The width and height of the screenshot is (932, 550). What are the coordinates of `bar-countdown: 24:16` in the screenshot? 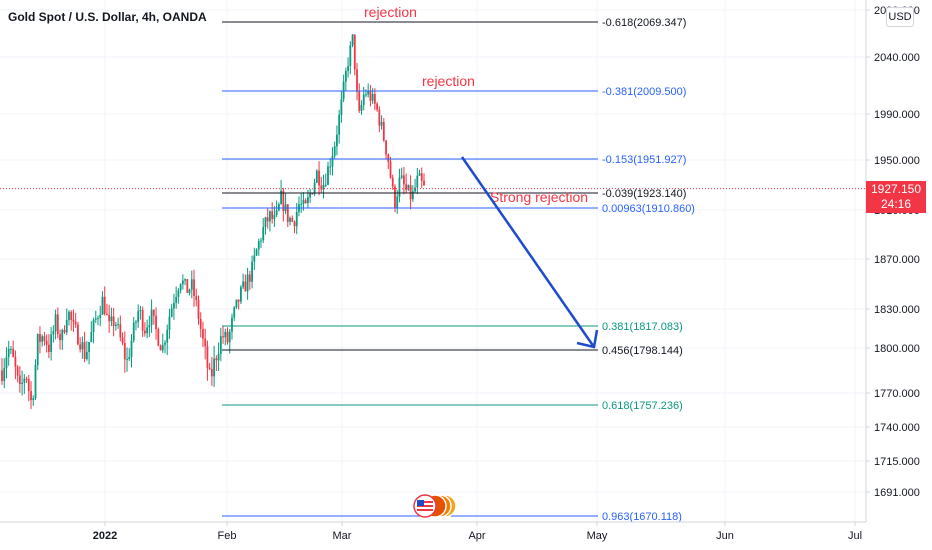 It's located at (896, 204).